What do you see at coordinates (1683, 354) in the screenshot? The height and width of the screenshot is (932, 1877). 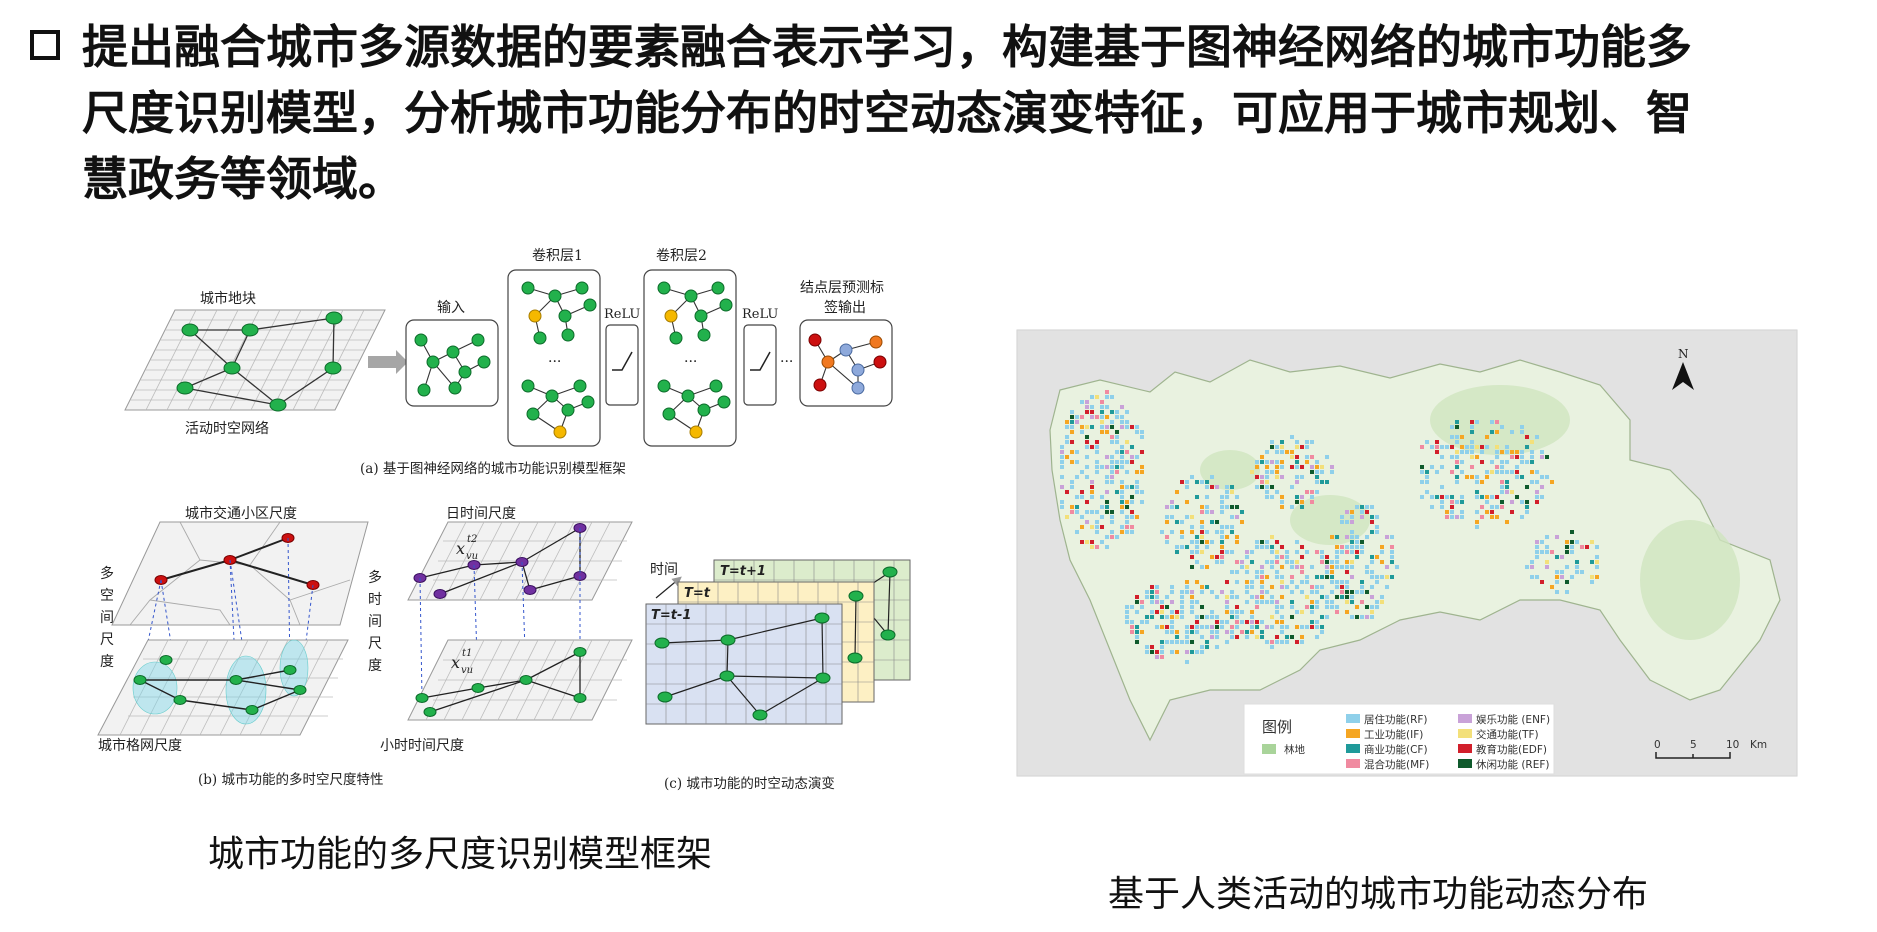 I see `north-label: N` at bounding box center [1683, 354].